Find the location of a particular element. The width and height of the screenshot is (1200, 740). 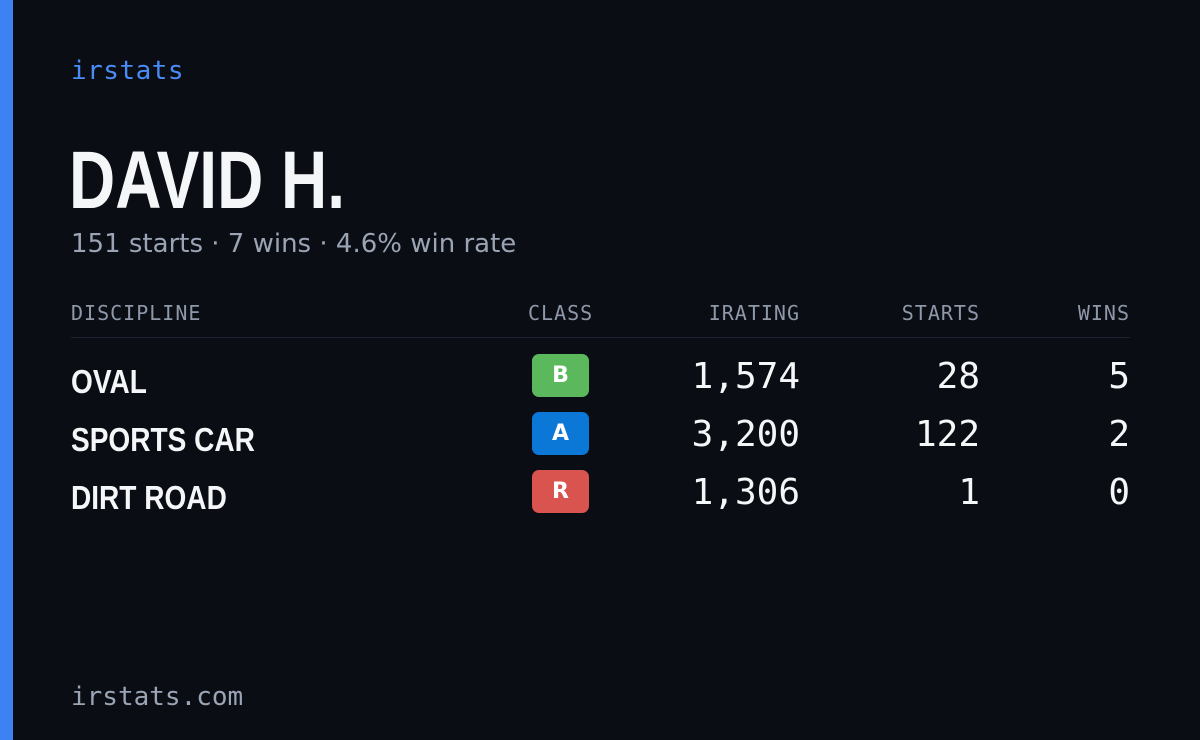

column-header-irating: IRATING is located at coordinates (754, 313).